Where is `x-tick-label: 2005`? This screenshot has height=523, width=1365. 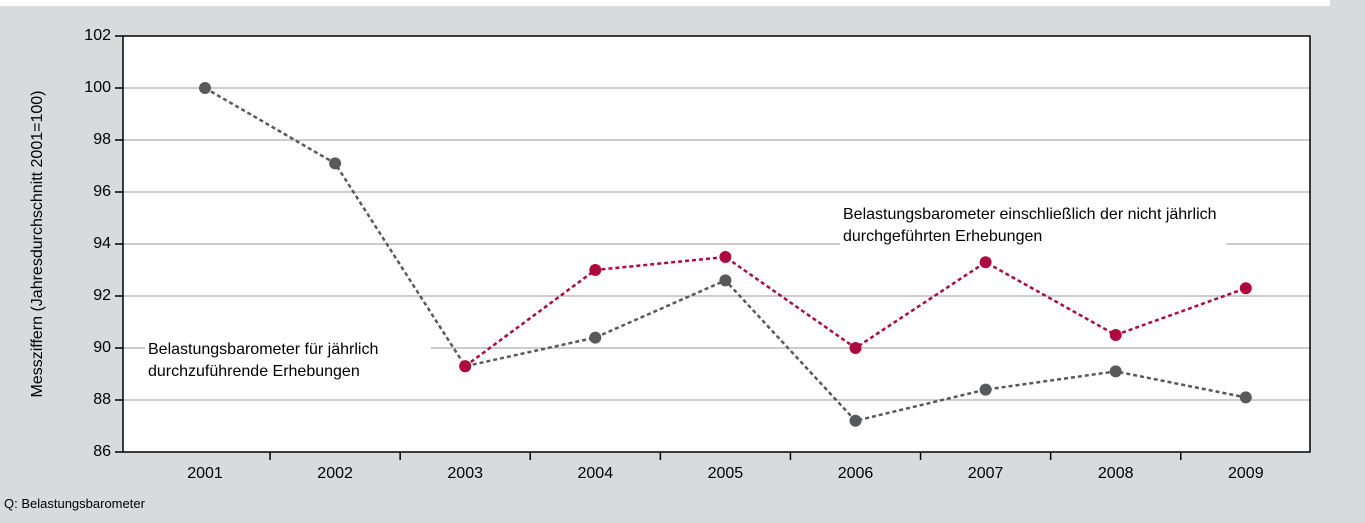 x-tick-label: 2005 is located at coordinates (726, 473).